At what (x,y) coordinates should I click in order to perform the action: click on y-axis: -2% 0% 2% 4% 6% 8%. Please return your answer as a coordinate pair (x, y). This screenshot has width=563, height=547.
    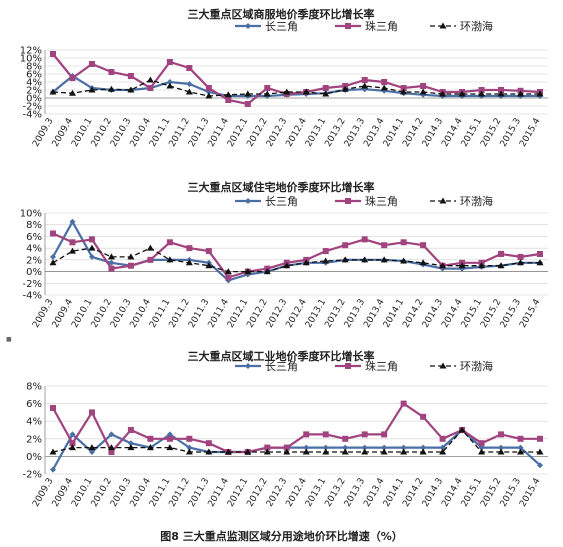
    Looking at the image, I should click on (32, 431).